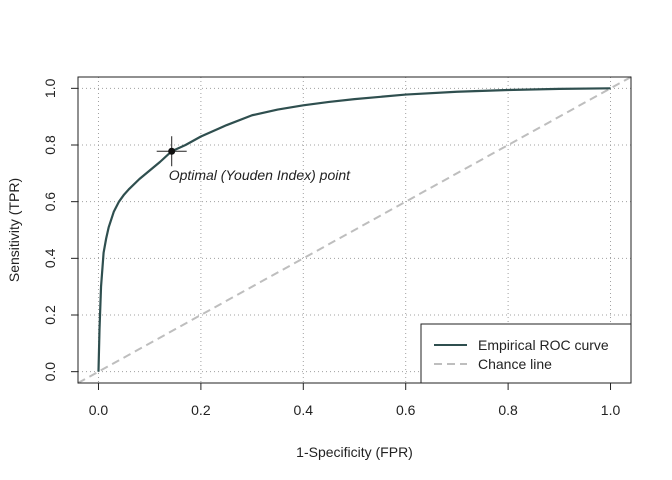 This screenshot has width=672, height=480. I want to click on y-tick-label-0: 0.0, so click(50, 372).